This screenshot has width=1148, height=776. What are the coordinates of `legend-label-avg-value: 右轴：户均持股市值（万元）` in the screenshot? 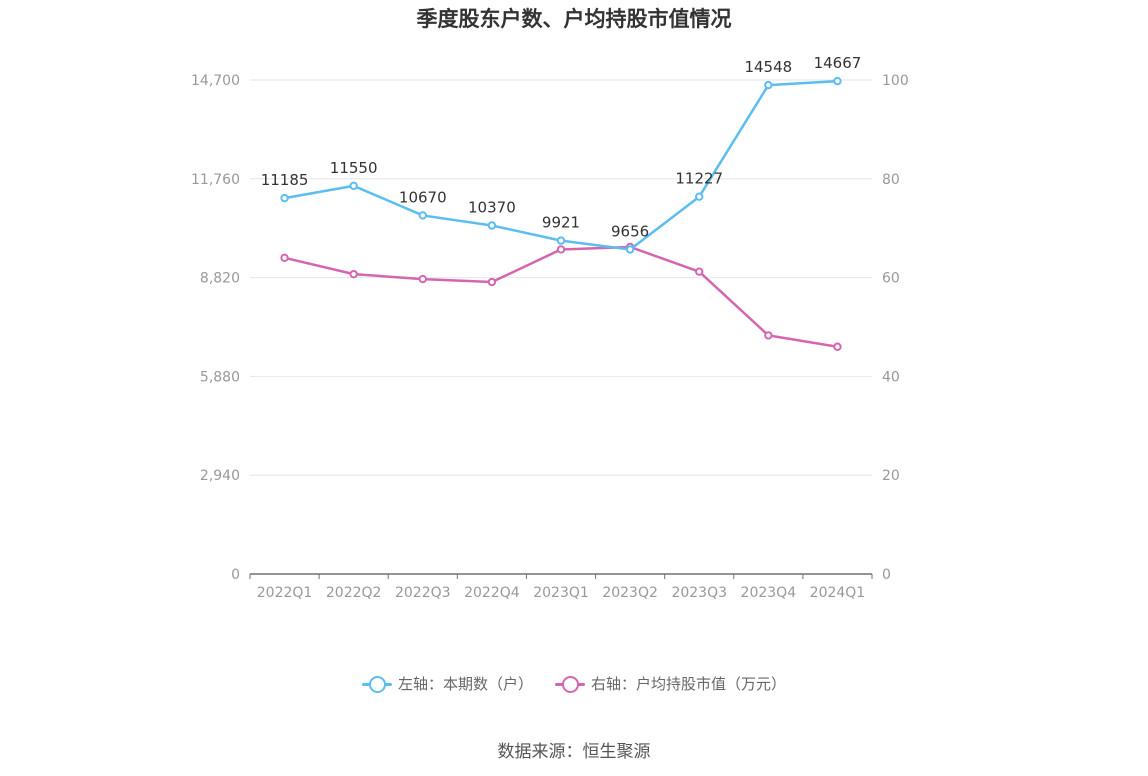 It's located at (689, 684).